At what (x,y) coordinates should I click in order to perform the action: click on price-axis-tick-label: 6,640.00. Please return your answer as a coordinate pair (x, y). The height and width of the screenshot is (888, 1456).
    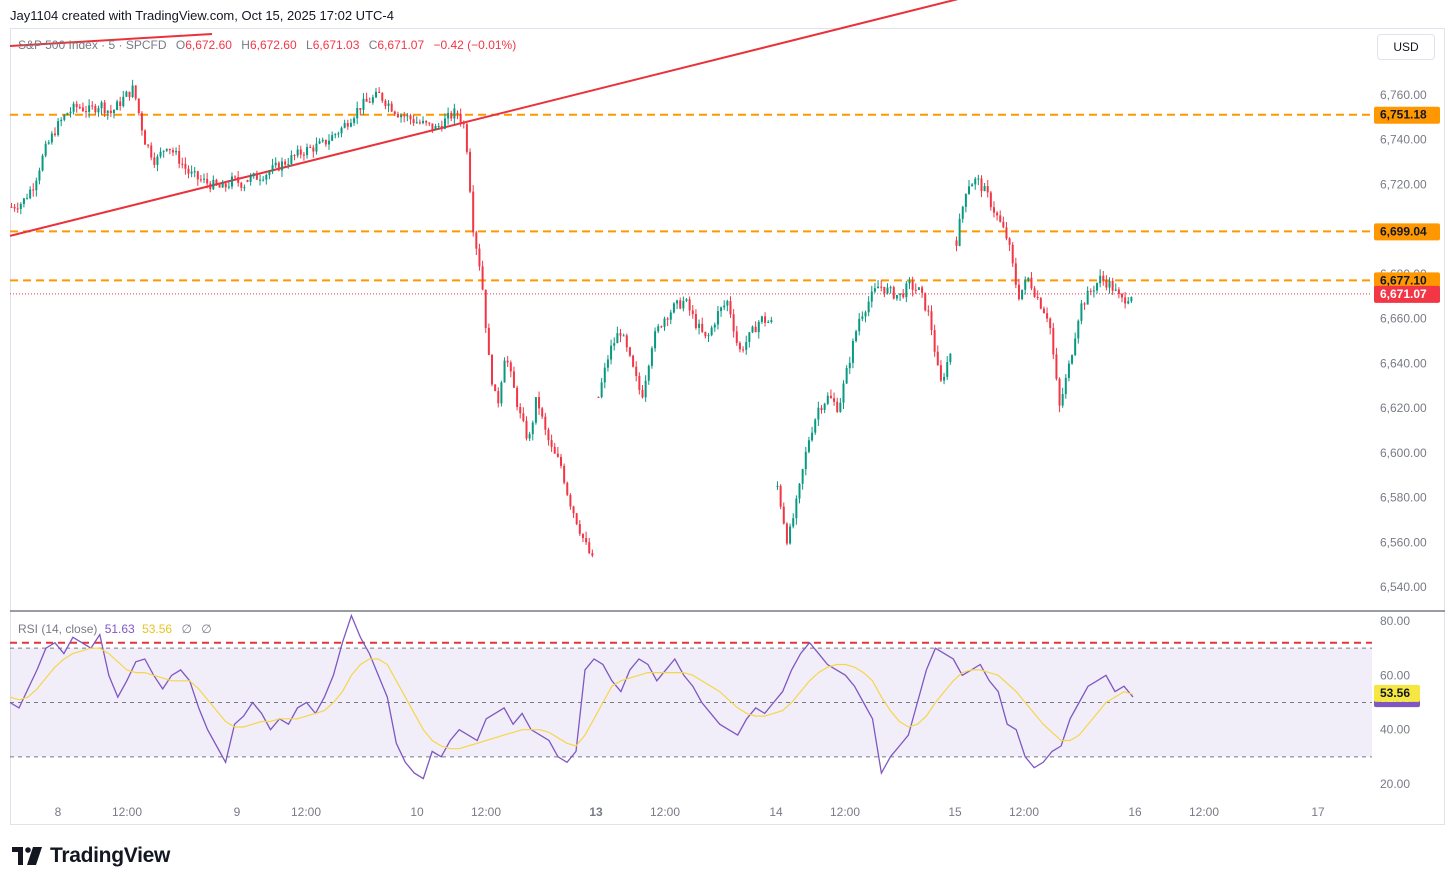
    Looking at the image, I should click on (1403, 363).